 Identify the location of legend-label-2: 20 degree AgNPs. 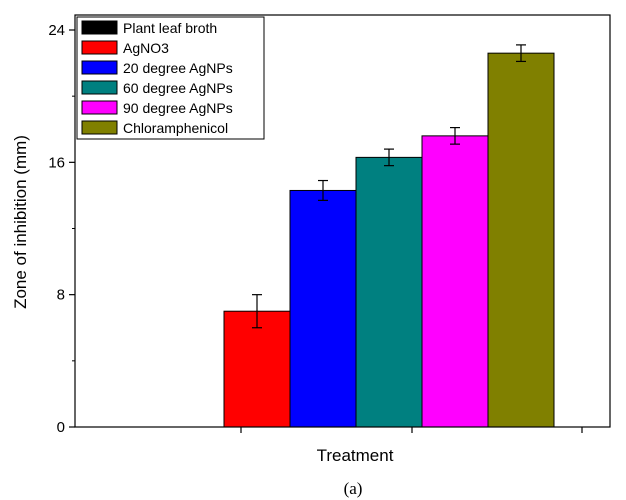
(178, 68).